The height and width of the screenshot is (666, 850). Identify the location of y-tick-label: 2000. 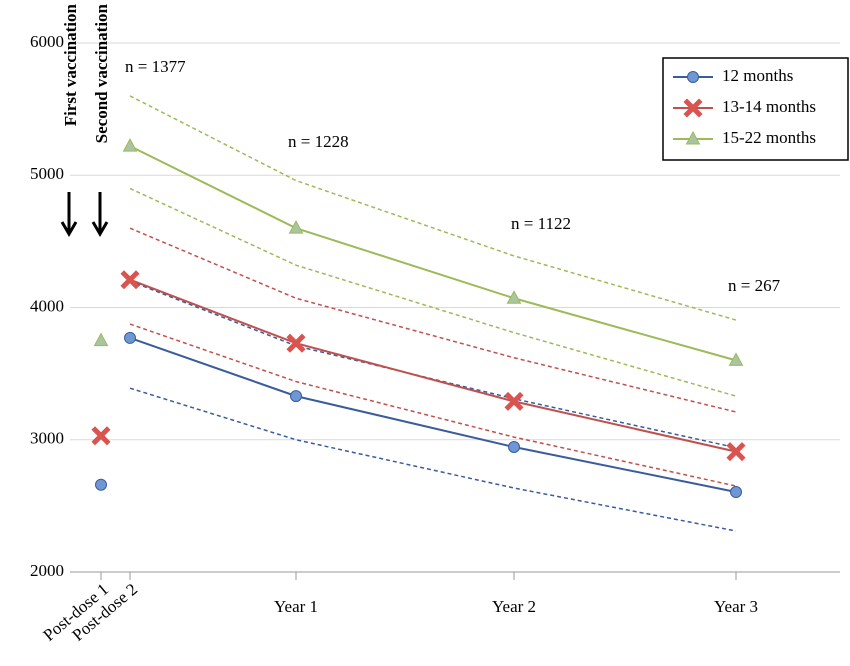
(47, 570).